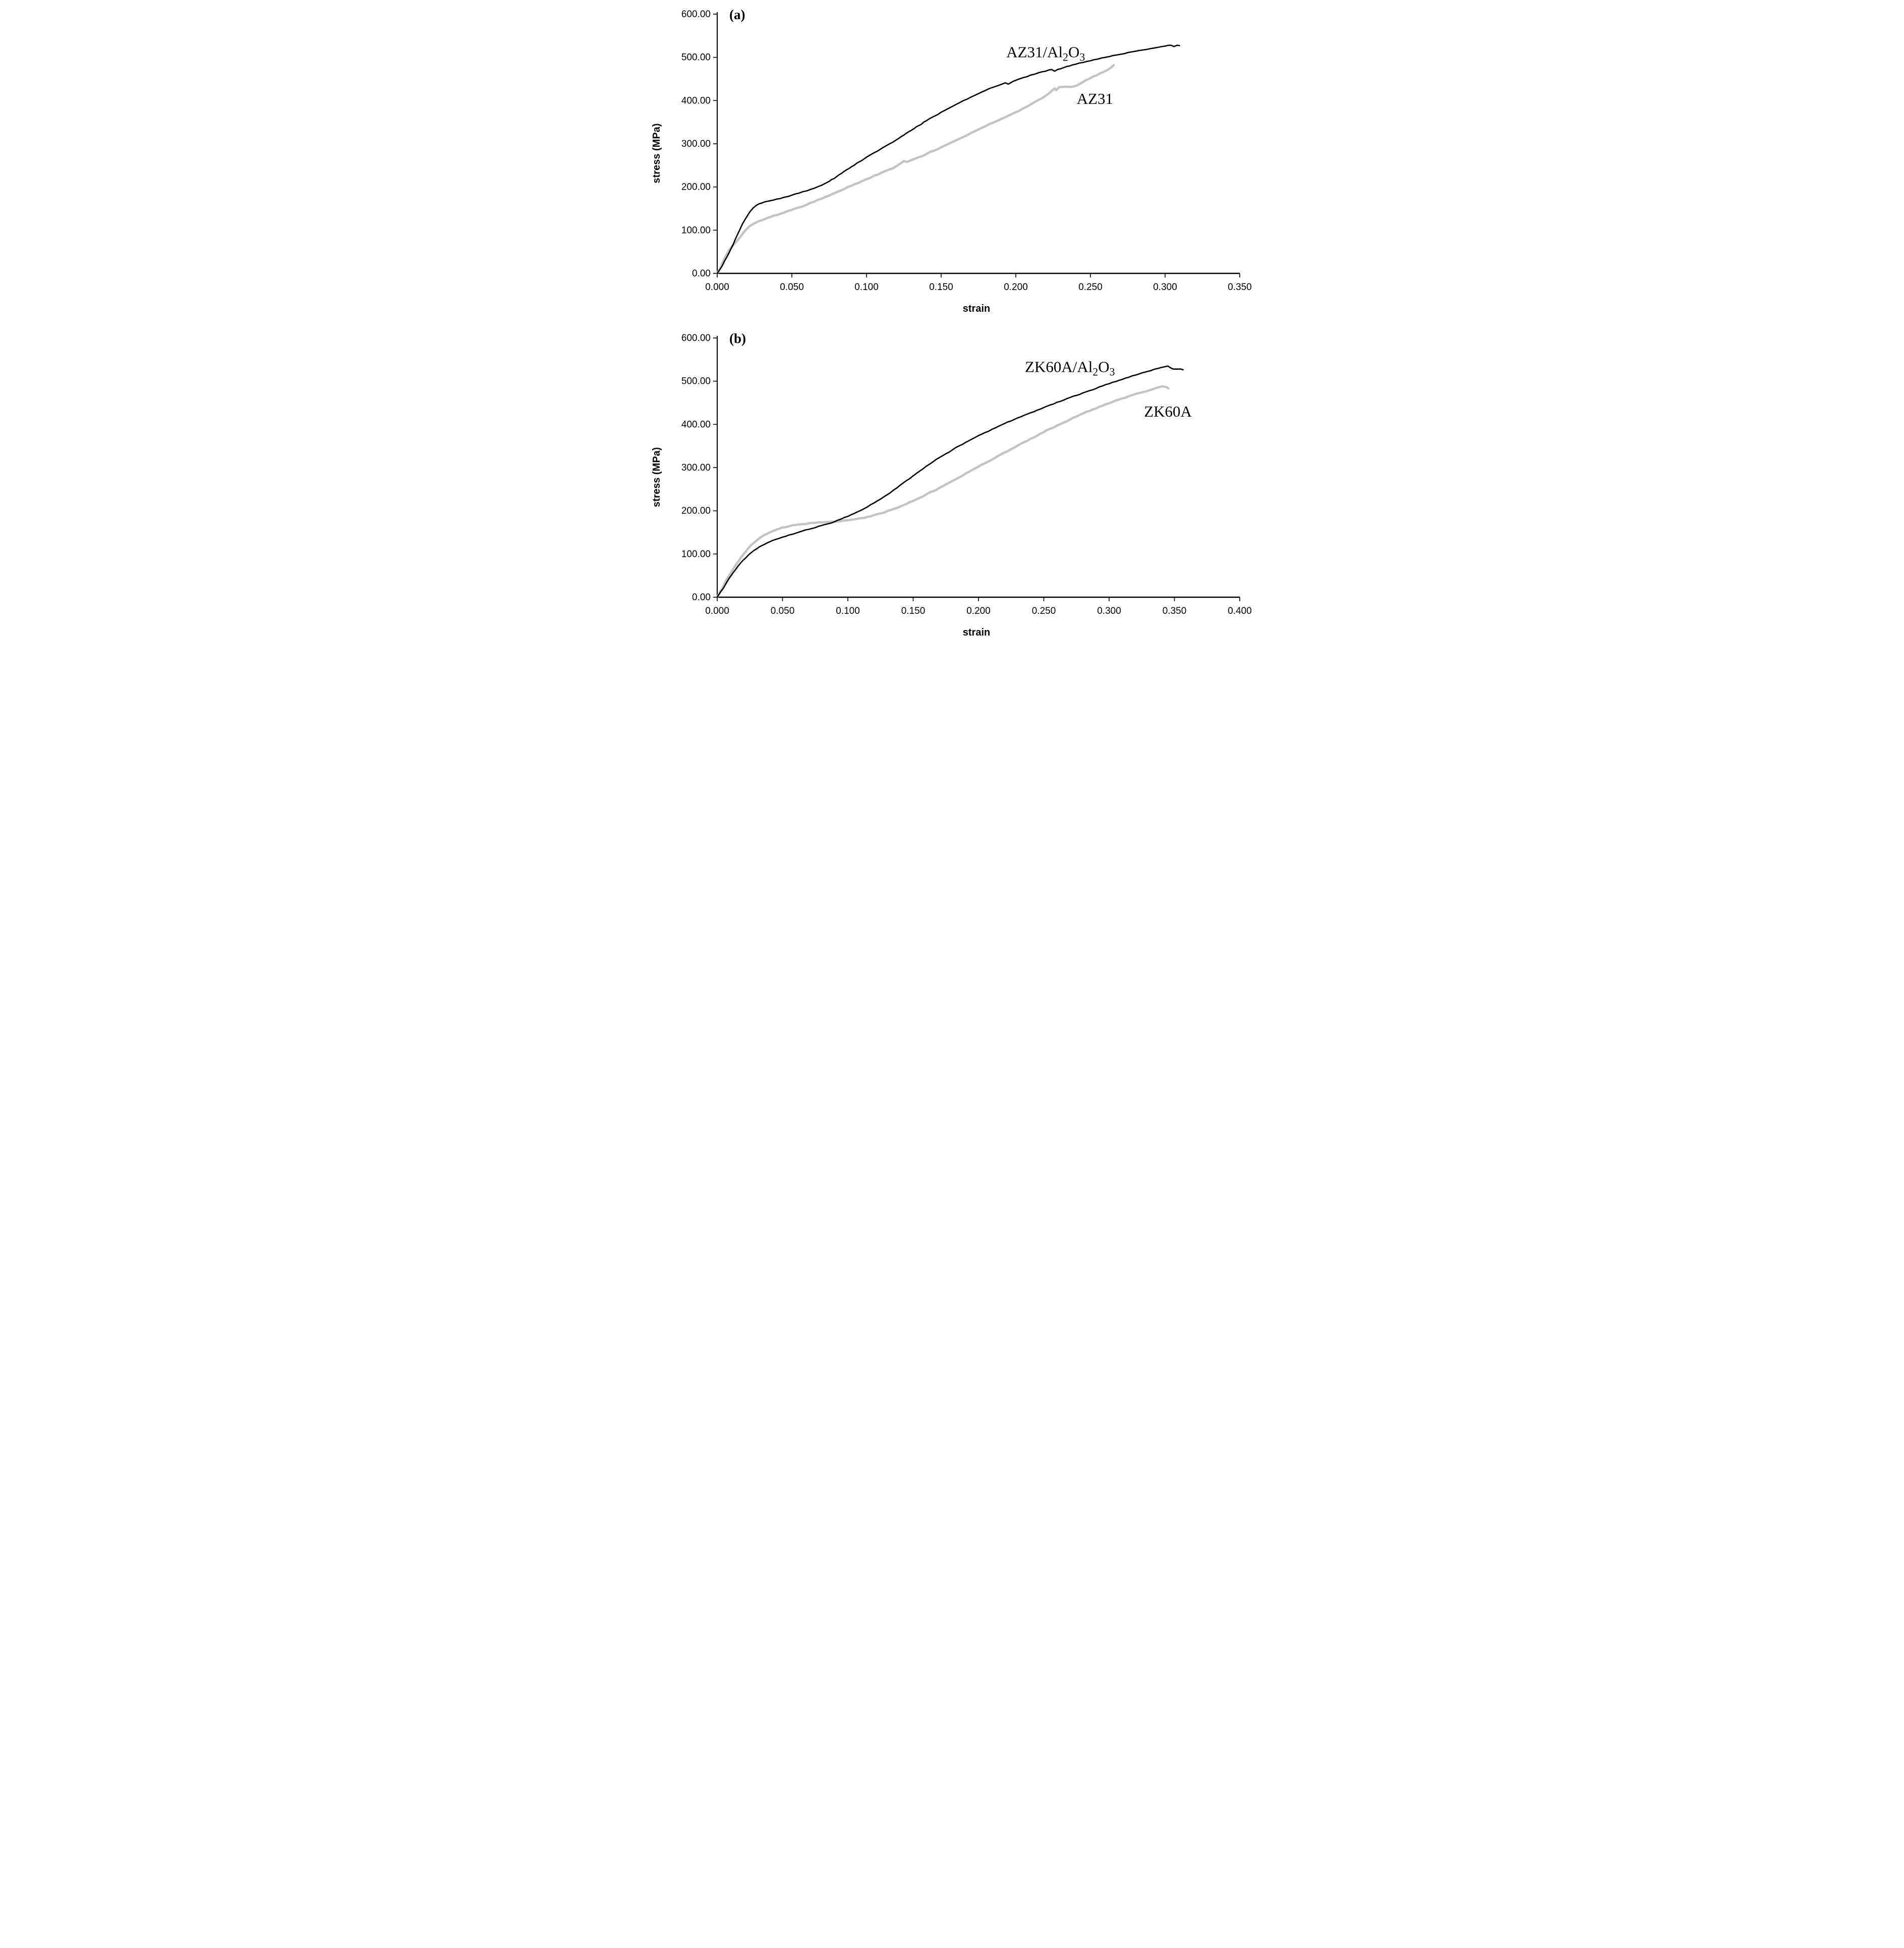 This screenshot has height=1948, width=1904. I want to click on curve-zk60a-al2o3, so click(950, 481).